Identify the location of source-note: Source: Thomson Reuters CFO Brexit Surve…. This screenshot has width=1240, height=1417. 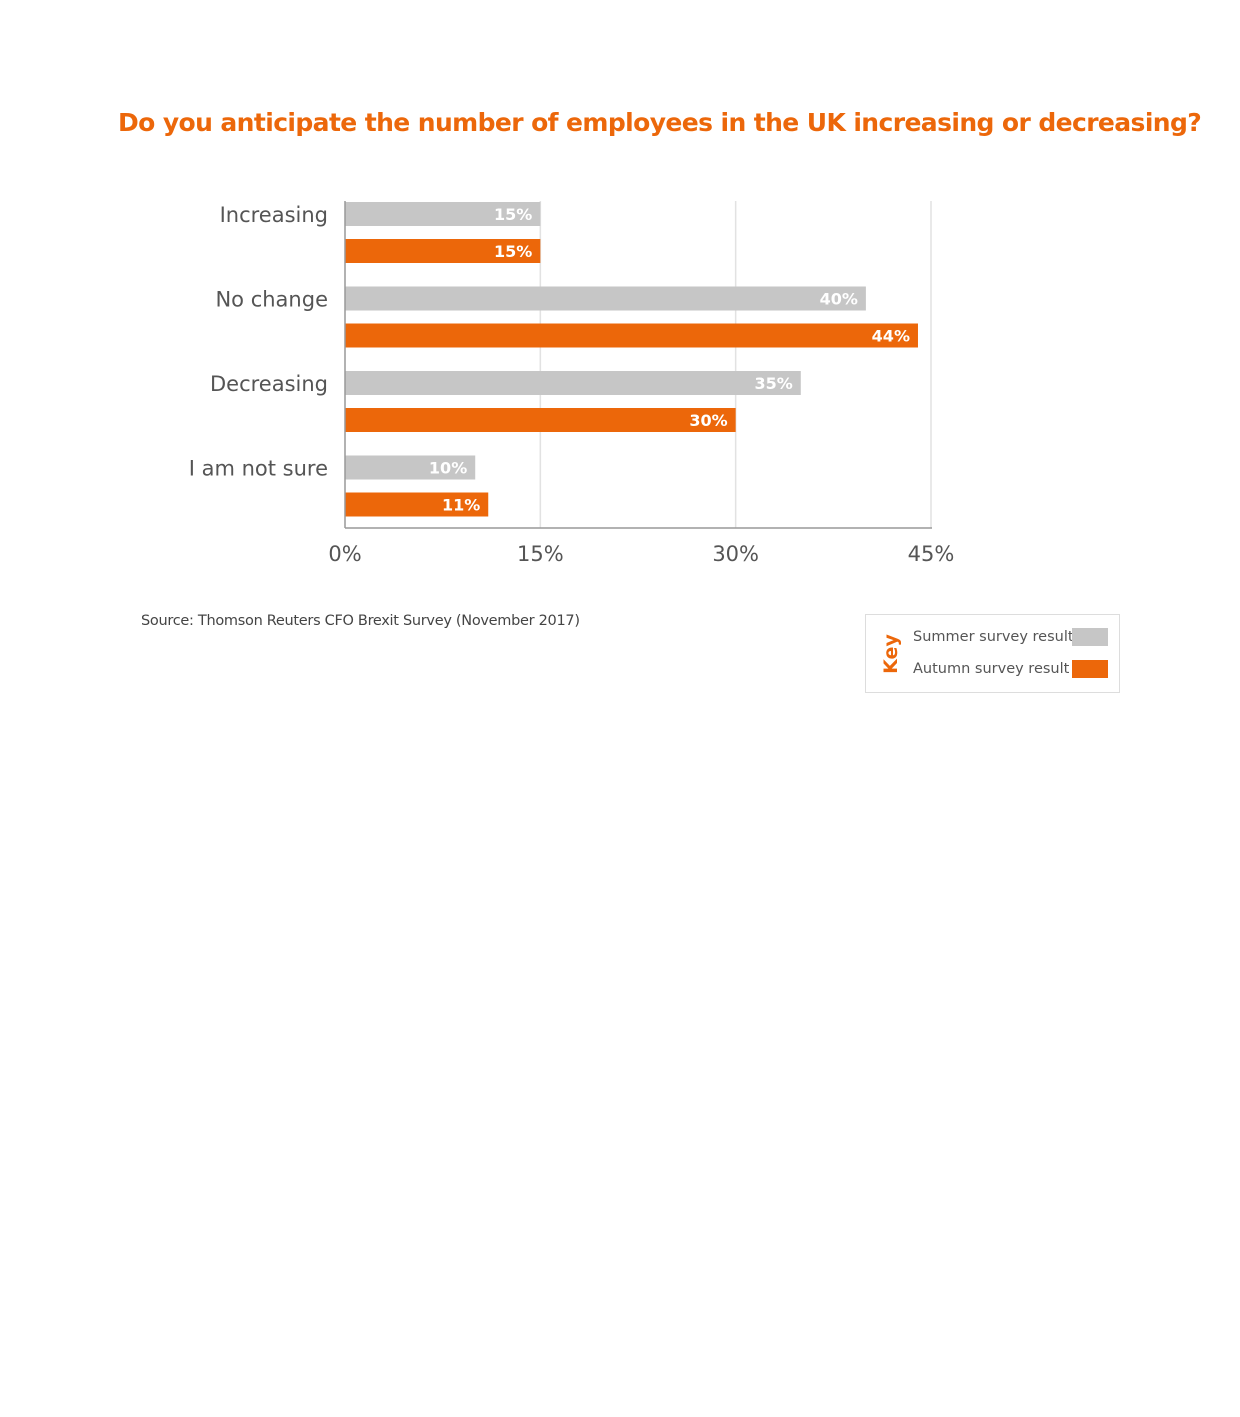
(360, 621).